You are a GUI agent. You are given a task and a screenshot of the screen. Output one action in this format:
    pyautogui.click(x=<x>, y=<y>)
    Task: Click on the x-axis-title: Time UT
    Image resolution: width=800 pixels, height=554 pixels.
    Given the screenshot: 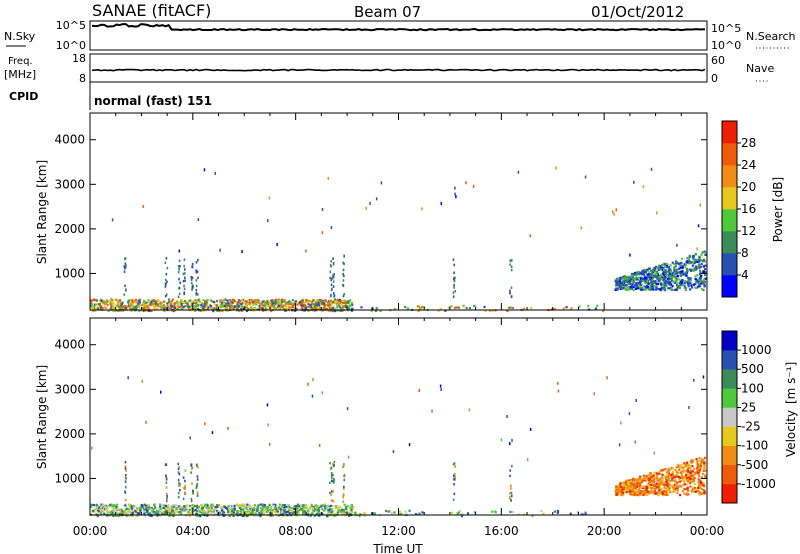 What is the action you would take?
    pyautogui.click(x=397, y=548)
    